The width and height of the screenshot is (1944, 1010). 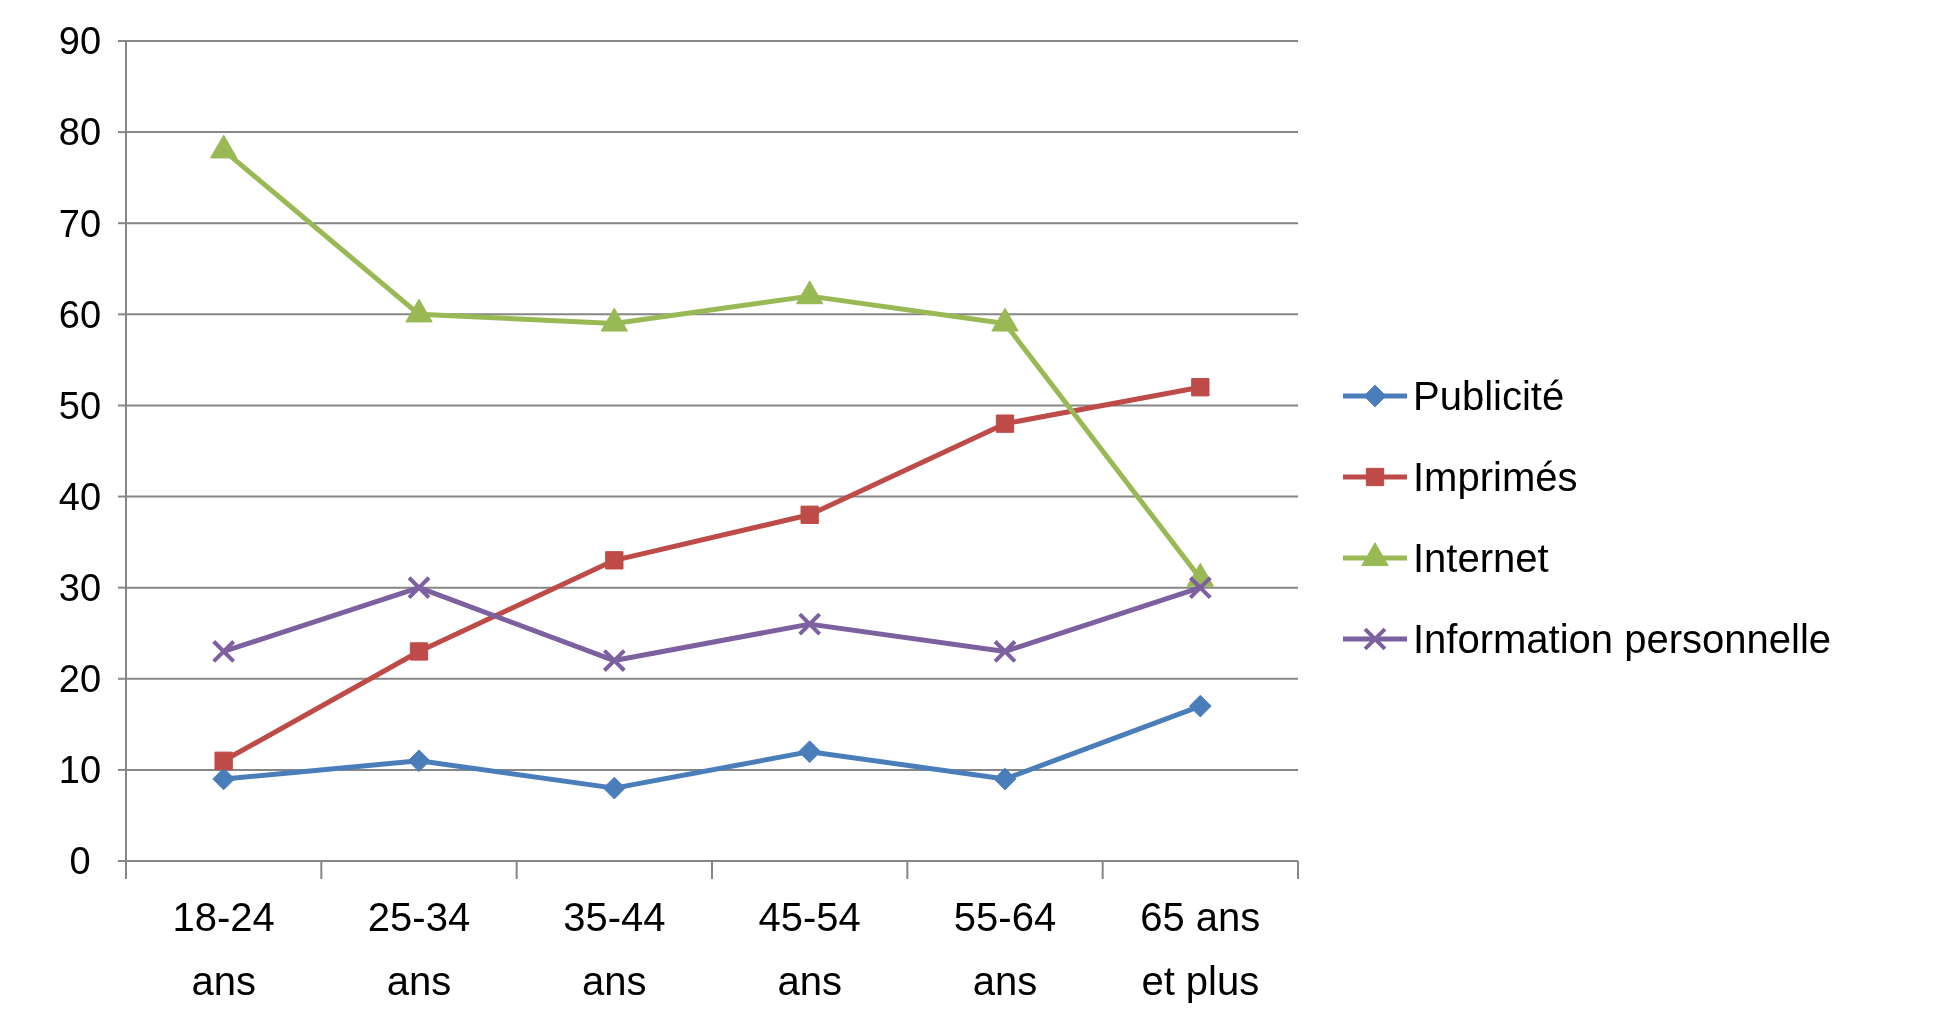 I want to click on y-tick-label: 0, so click(x=80, y=861).